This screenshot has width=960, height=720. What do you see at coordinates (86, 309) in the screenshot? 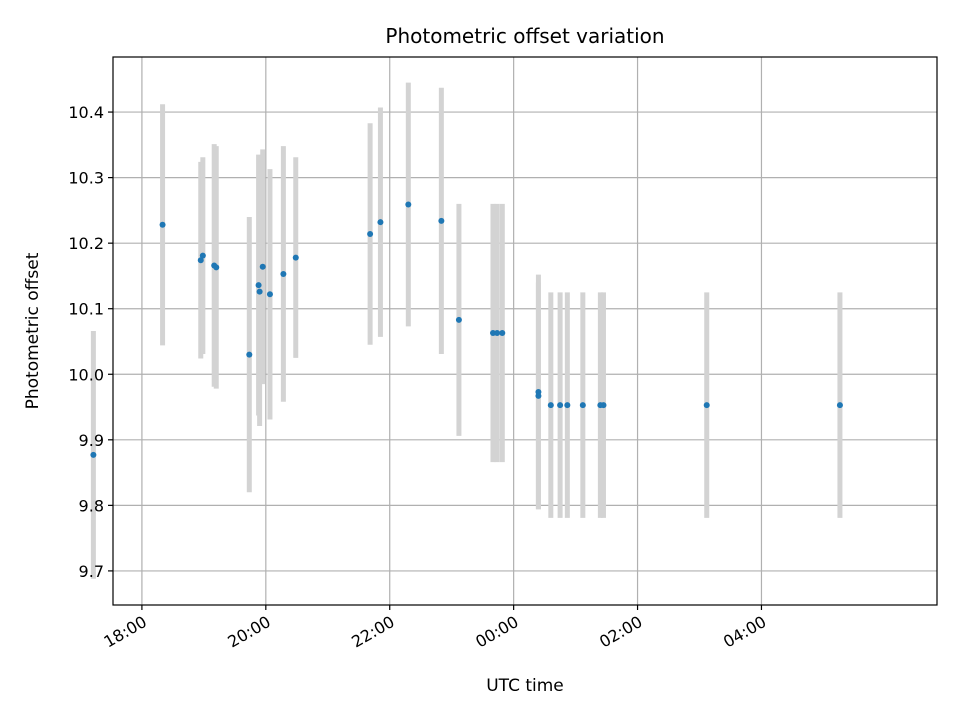
I see `y-tick-label: 10.1` at bounding box center [86, 309].